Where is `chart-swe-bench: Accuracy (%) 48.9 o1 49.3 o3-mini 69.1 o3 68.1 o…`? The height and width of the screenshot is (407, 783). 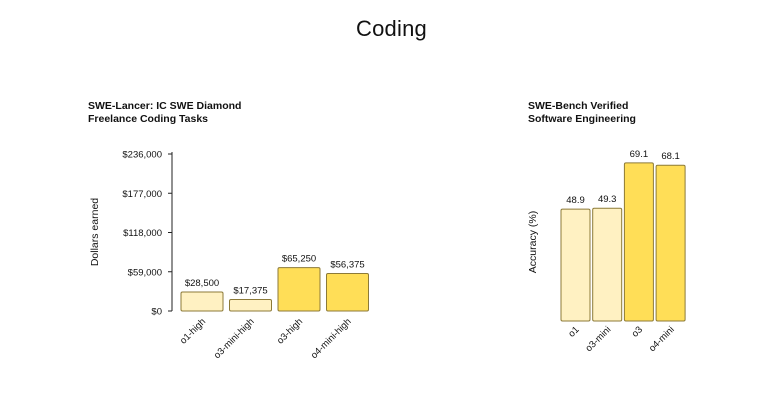 chart-swe-bench: Accuracy (%) 48.9 o1 49.3 o3-mini 69.1 o3 68.1 o… is located at coordinates (606, 251).